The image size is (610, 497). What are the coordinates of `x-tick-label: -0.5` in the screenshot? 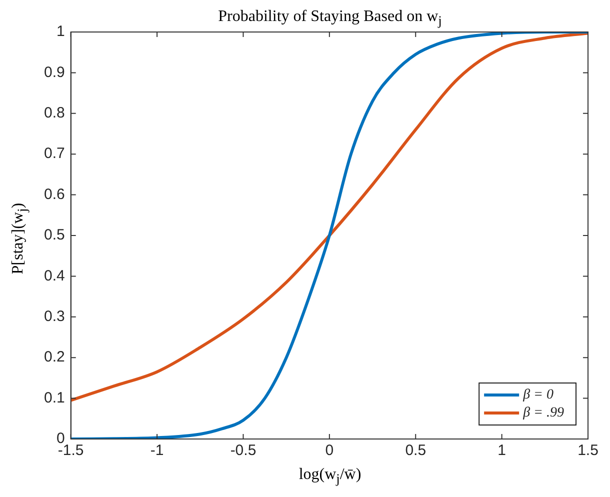 It's located at (243, 451).